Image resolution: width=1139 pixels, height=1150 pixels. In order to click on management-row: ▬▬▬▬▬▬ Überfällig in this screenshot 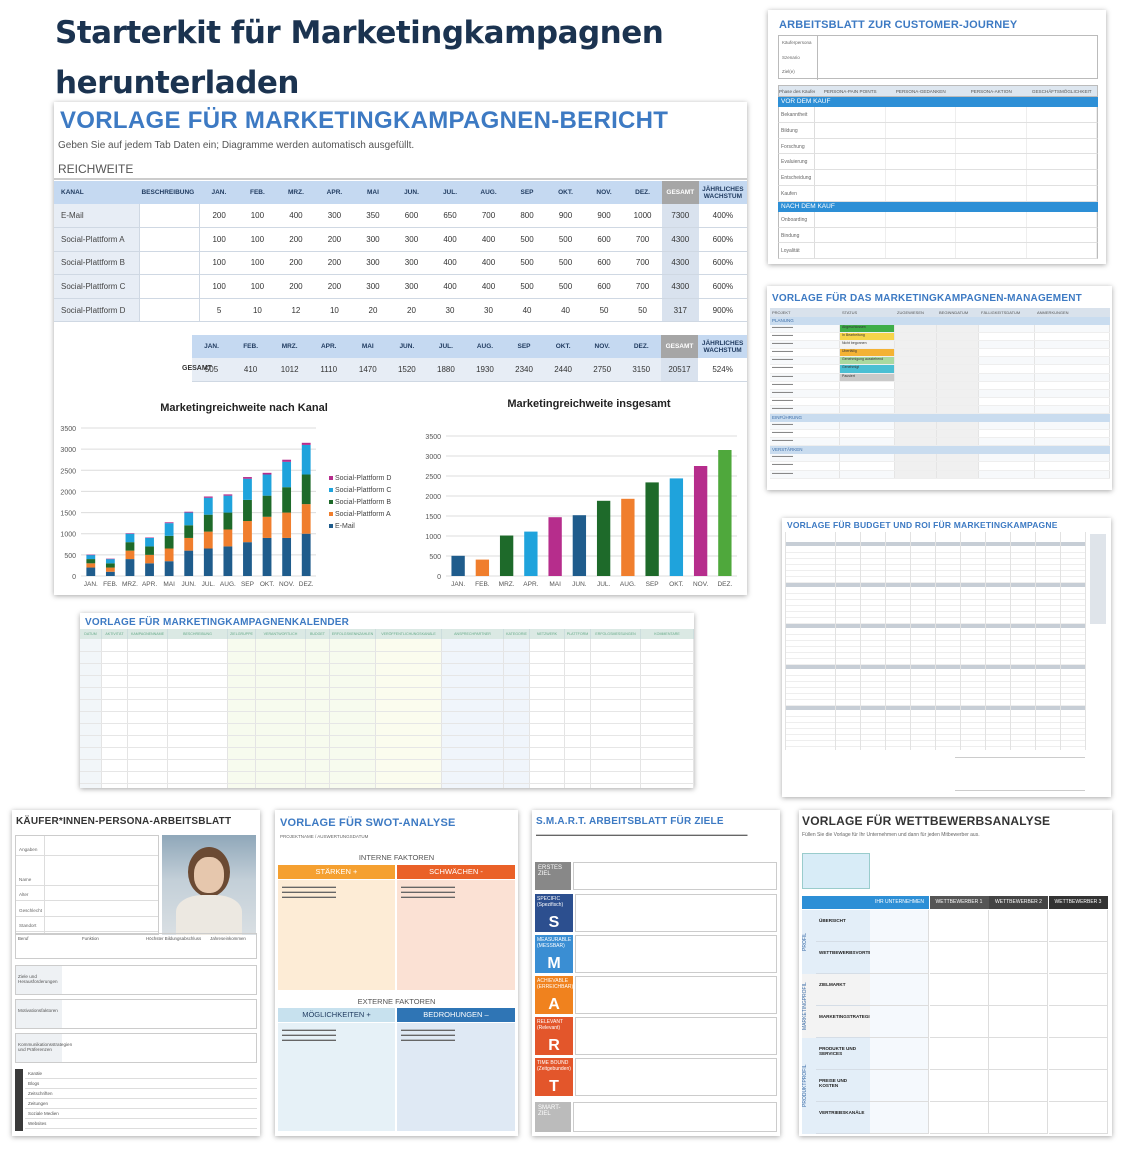, I will do `click(940, 353)`.